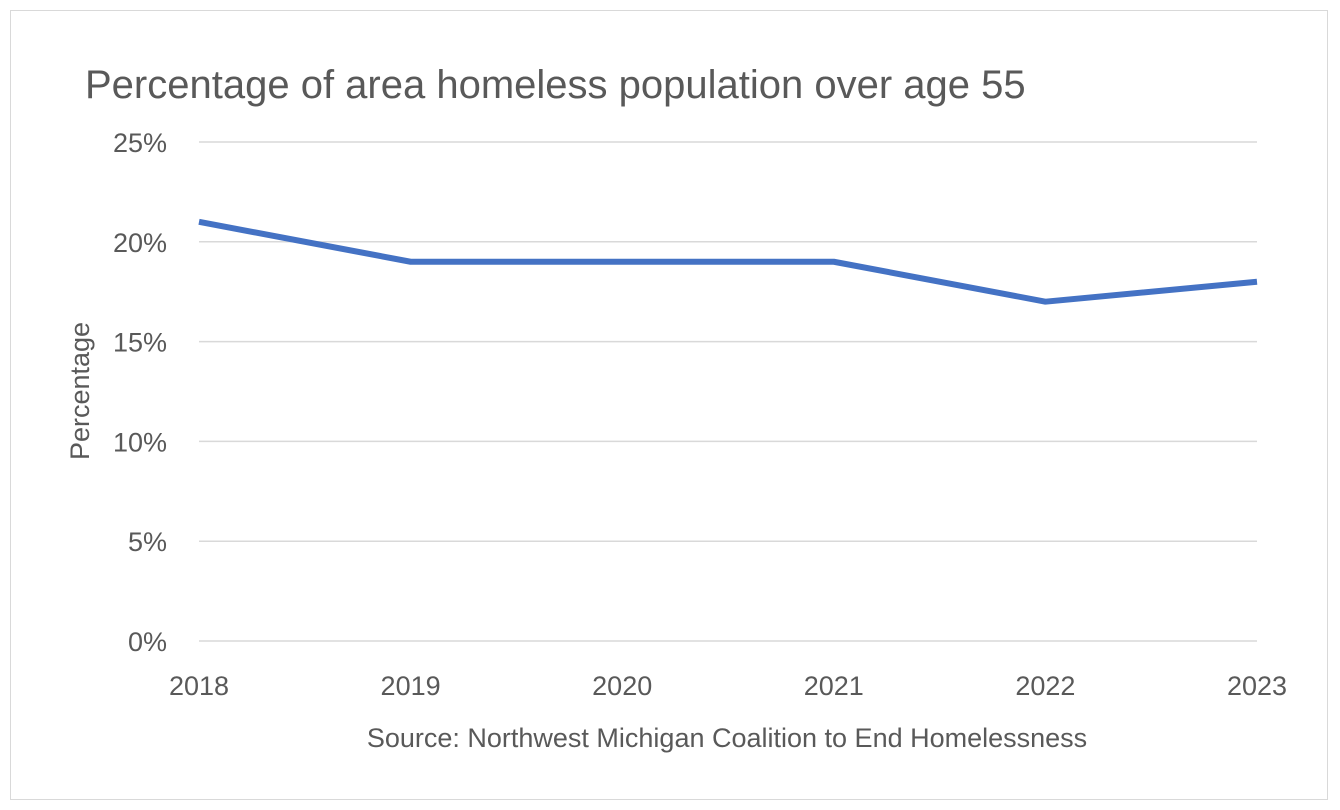 Image resolution: width=1340 pixels, height=810 pixels. What do you see at coordinates (80, 391) in the screenshot?
I see `y-axis-label: Percentage` at bounding box center [80, 391].